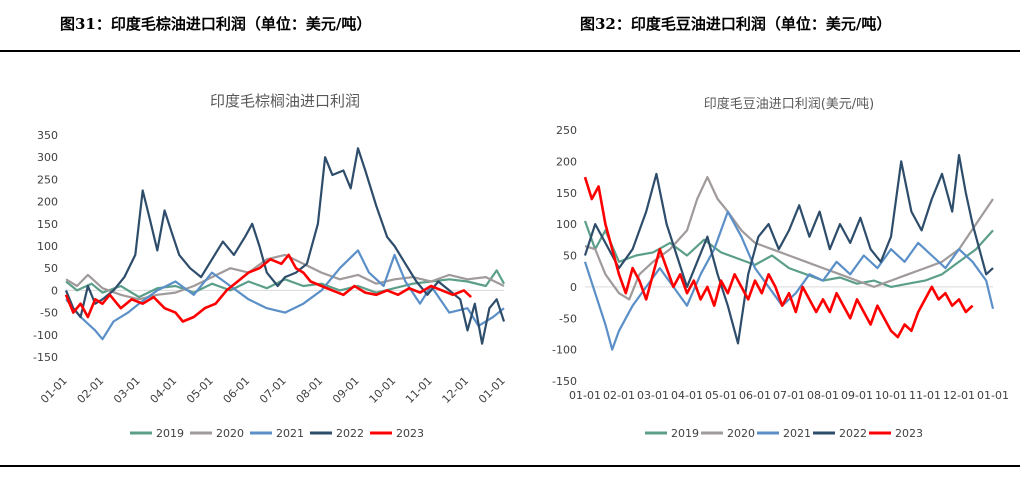 The height and width of the screenshot is (499, 1020). Describe the element at coordinates (216, 24) in the screenshot. I see `figure-31-caption: 图31：印度毛棕油进口利润（单位：美元/吨）` at that location.